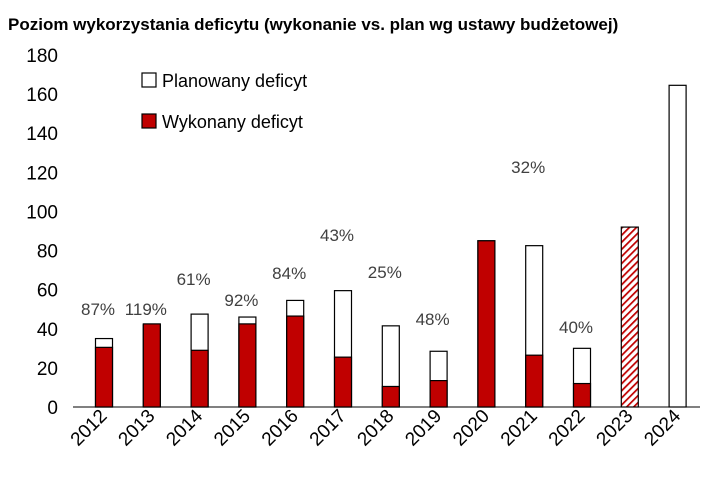 The width and height of the screenshot is (712, 487). What do you see at coordinates (52, 408) in the screenshot?
I see `y-tick-label: 0` at bounding box center [52, 408].